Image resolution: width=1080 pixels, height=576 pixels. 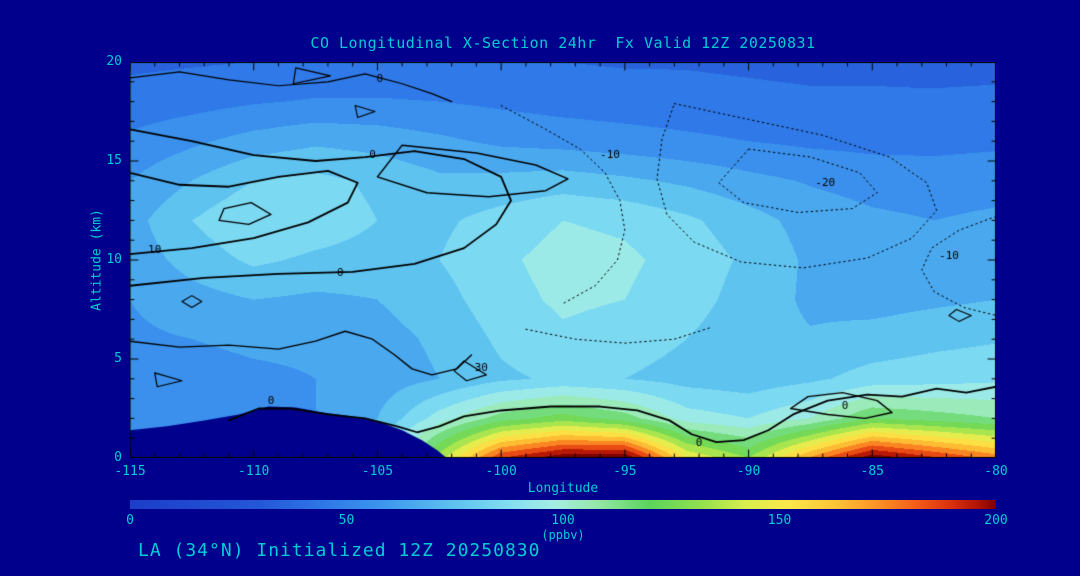 I want to click on x-tick-label: -100, so click(x=501, y=471).